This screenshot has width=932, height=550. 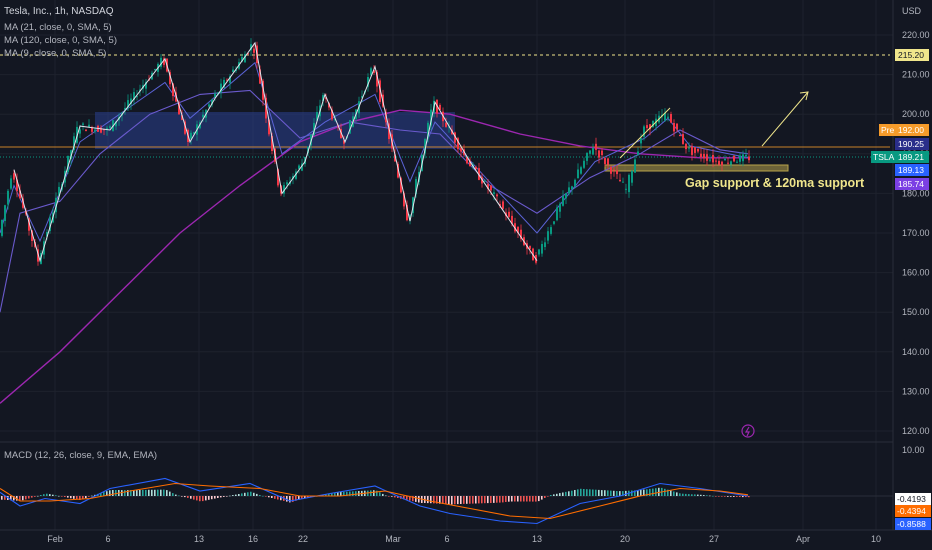 What do you see at coordinates (913, 524) in the screenshot?
I see `macd-value-tag: -0.8588` at bounding box center [913, 524].